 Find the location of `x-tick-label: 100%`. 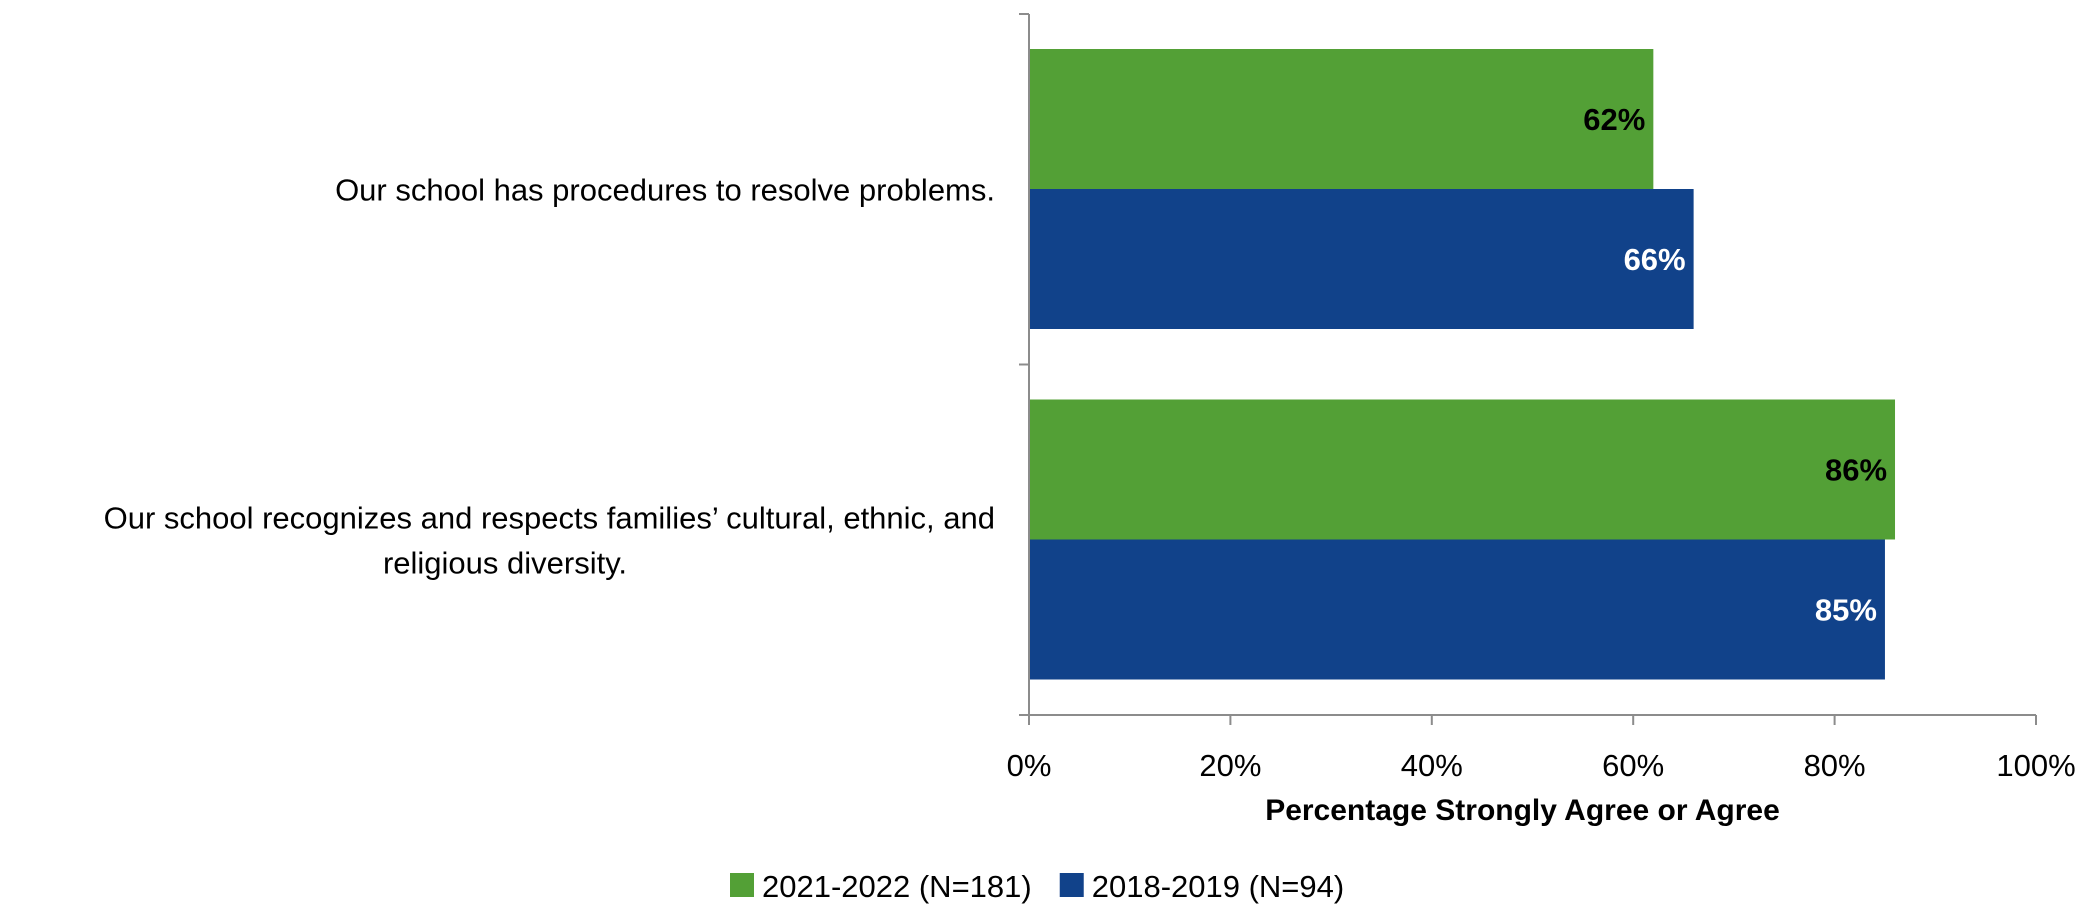

x-tick-label: 100% is located at coordinates (2035, 765).